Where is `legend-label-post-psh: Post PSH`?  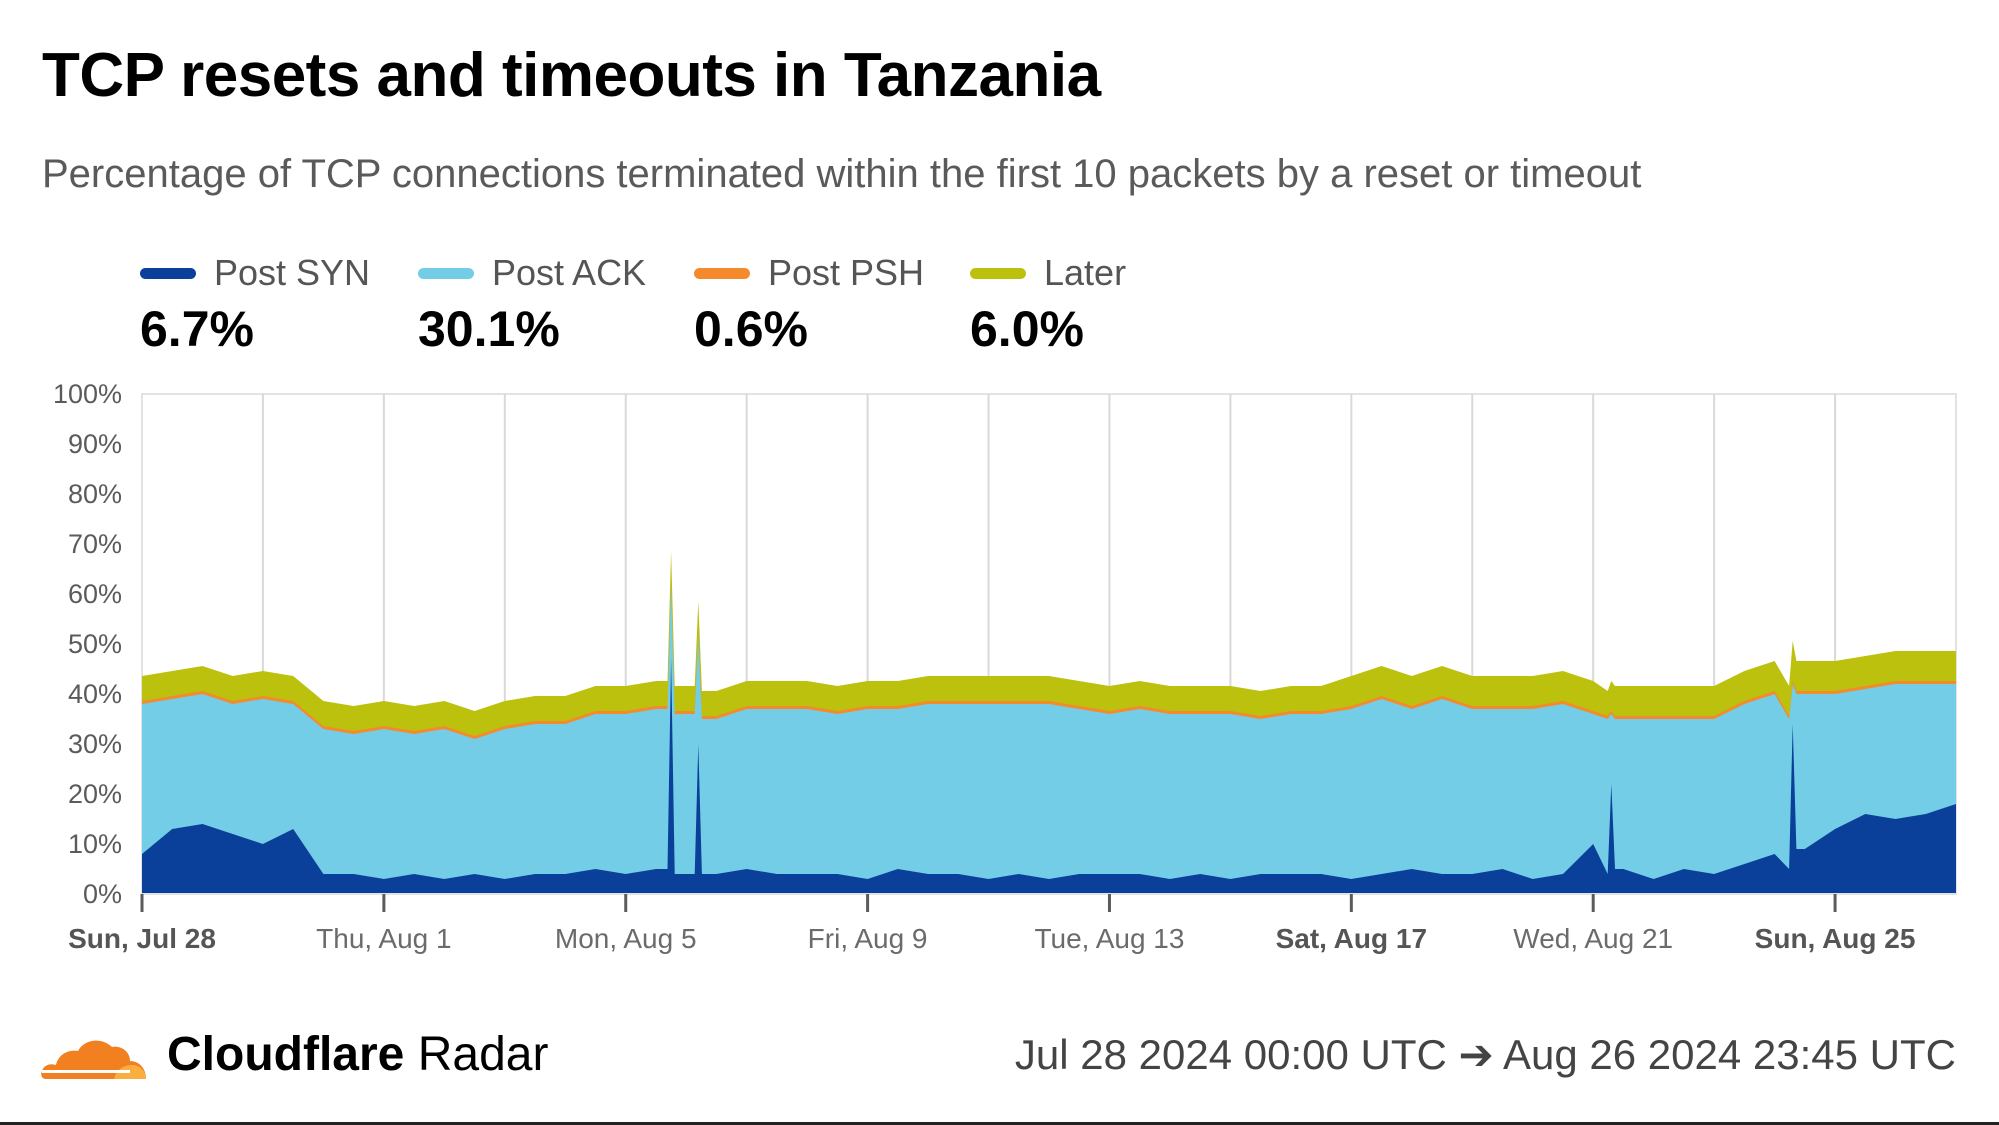
legend-label-post-psh: Post PSH is located at coordinates (846, 272).